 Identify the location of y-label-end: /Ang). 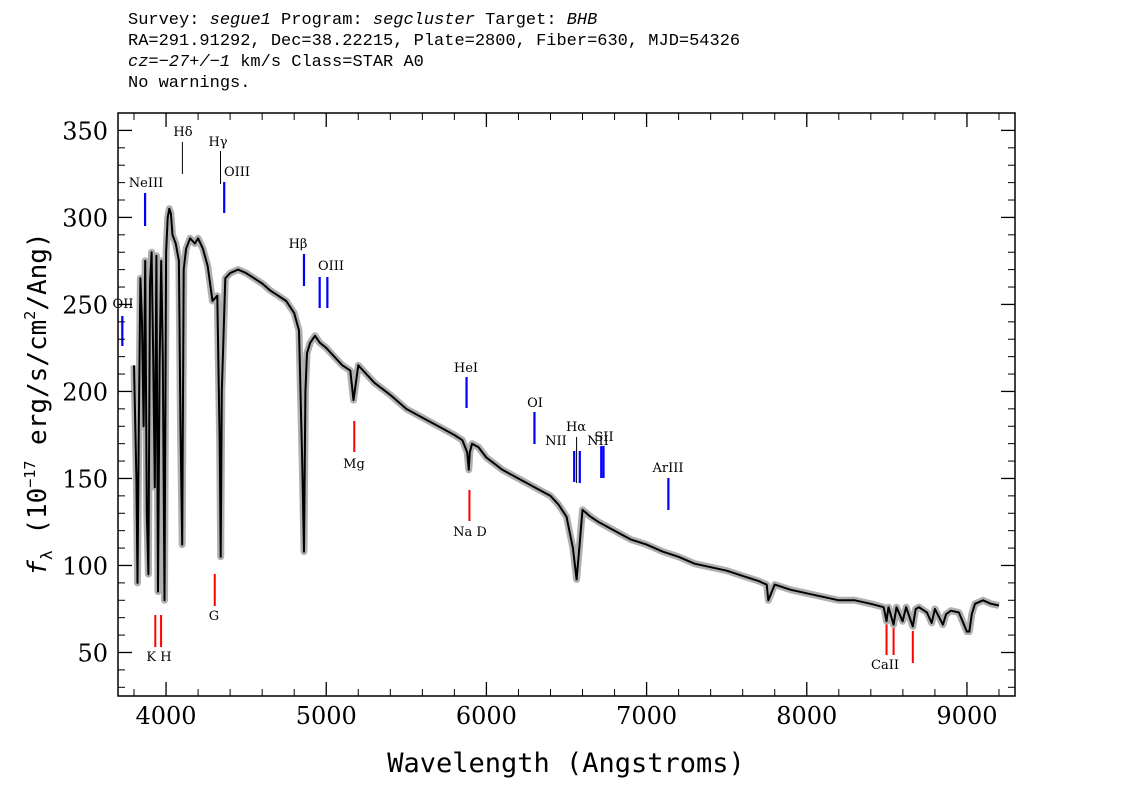
(38, 271).